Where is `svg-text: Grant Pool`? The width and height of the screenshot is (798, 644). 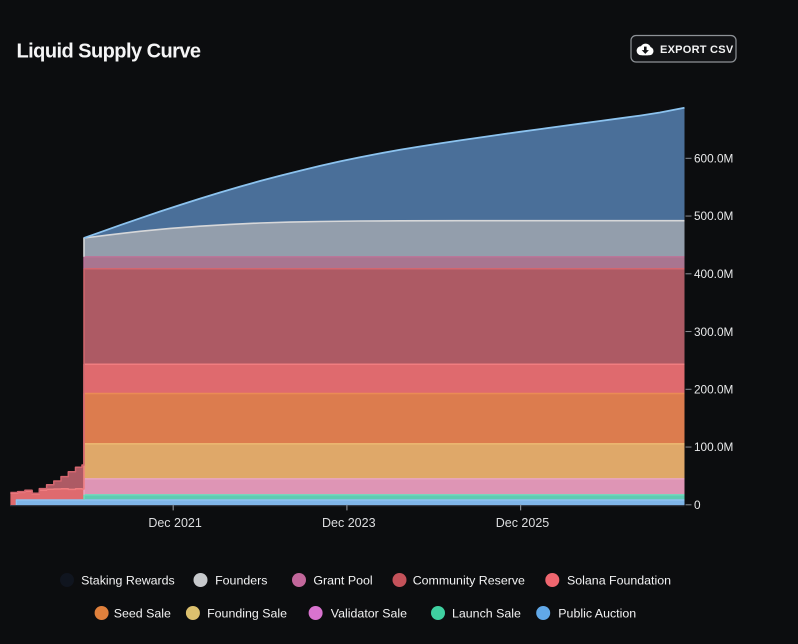 svg-text: Grant Pool is located at coordinates (342, 580).